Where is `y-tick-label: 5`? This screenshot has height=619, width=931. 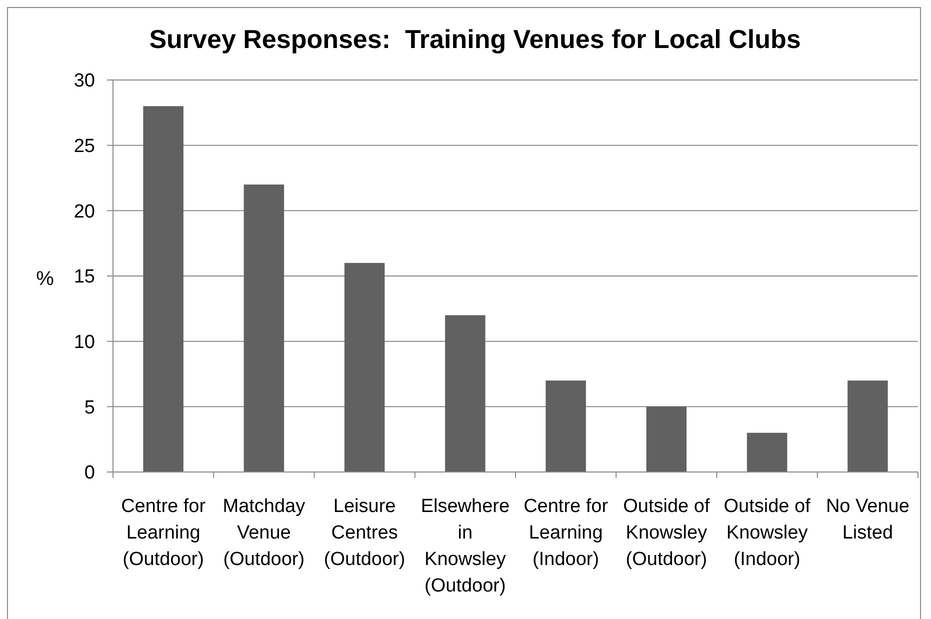 y-tick-label: 5 is located at coordinates (89, 407).